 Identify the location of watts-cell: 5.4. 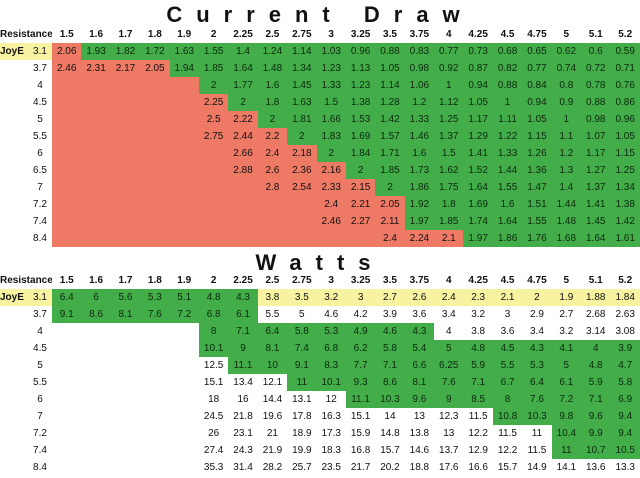
(419, 348).